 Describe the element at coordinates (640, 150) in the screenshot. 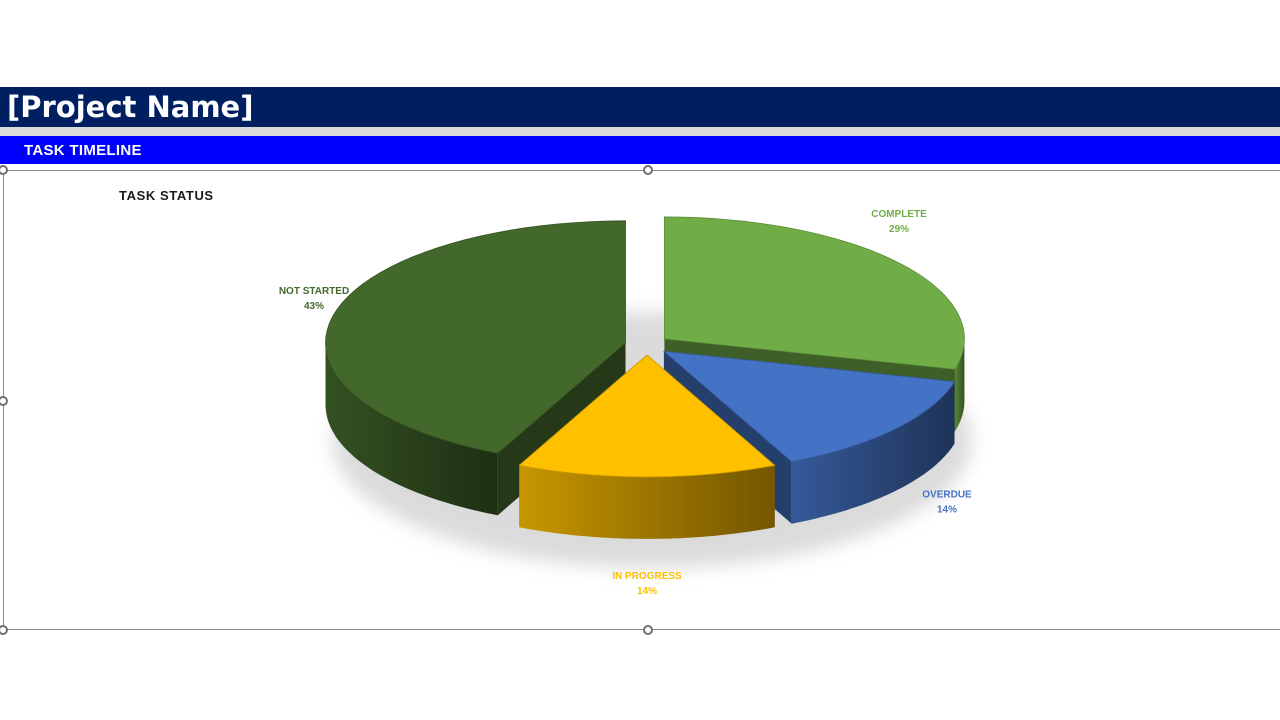

I see `section-header-bar: TASK TIMELINE` at that location.